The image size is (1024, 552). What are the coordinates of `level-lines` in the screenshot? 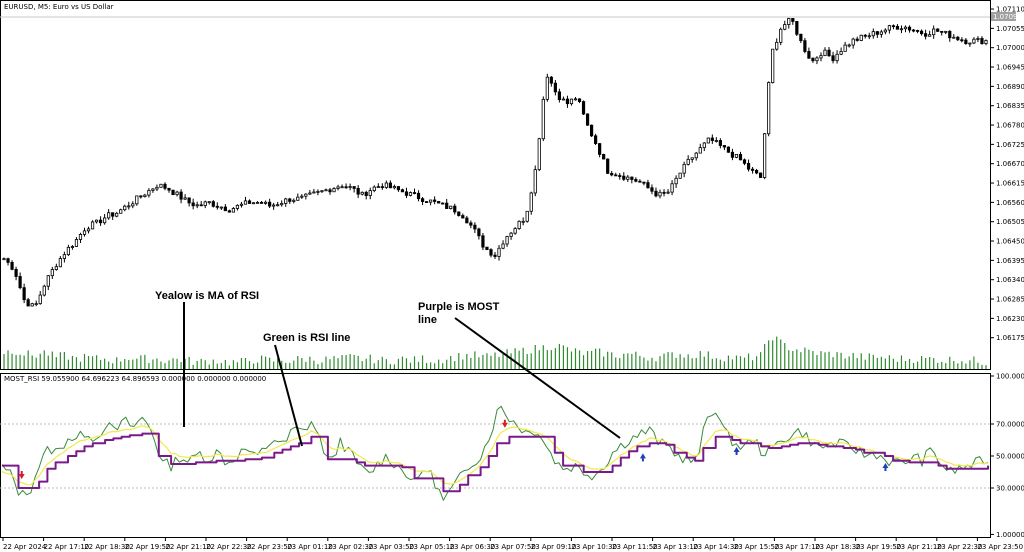 It's located at (495, 456).